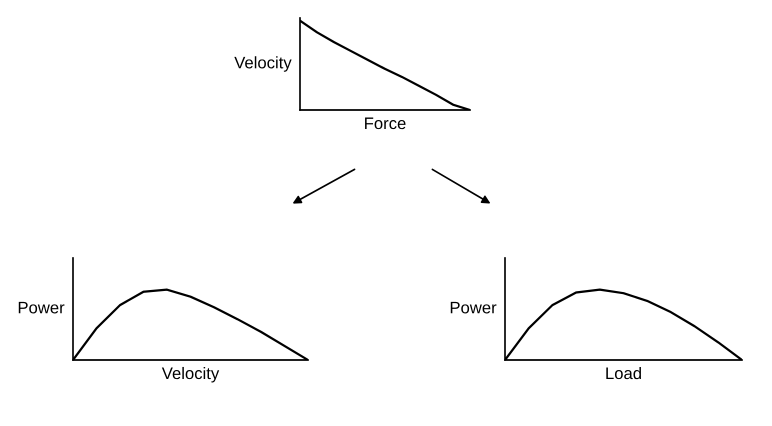 Image resolution: width=772 pixels, height=426 pixels. Describe the element at coordinates (263, 64) in the screenshot. I see `y-axis-title: Velocity` at that location.